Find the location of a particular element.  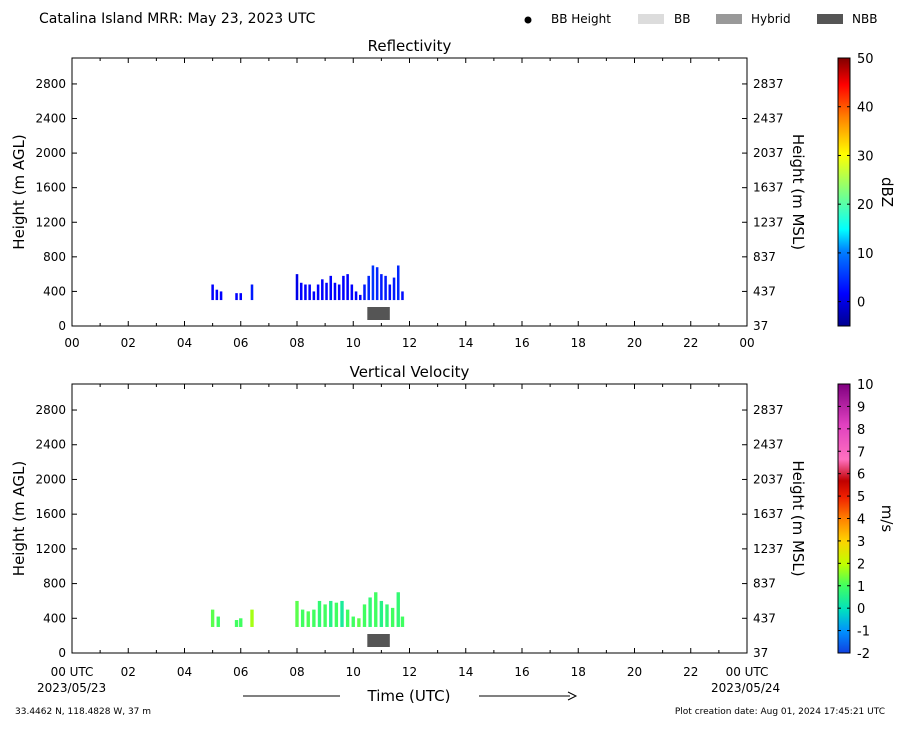

reflectivity-colorbar: 0 10 20 30 40 50 dBZ is located at coordinates (866, 189).